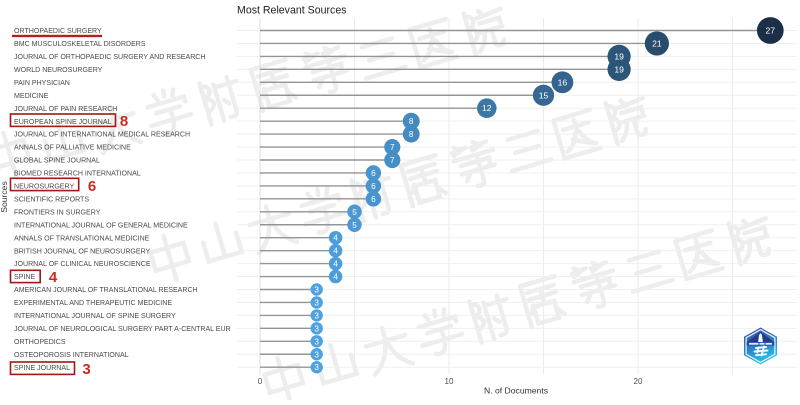 The height and width of the screenshot is (405, 800). What do you see at coordinates (4, 197) in the screenshot?
I see `svg-text: Sources` at bounding box center [4, 197].